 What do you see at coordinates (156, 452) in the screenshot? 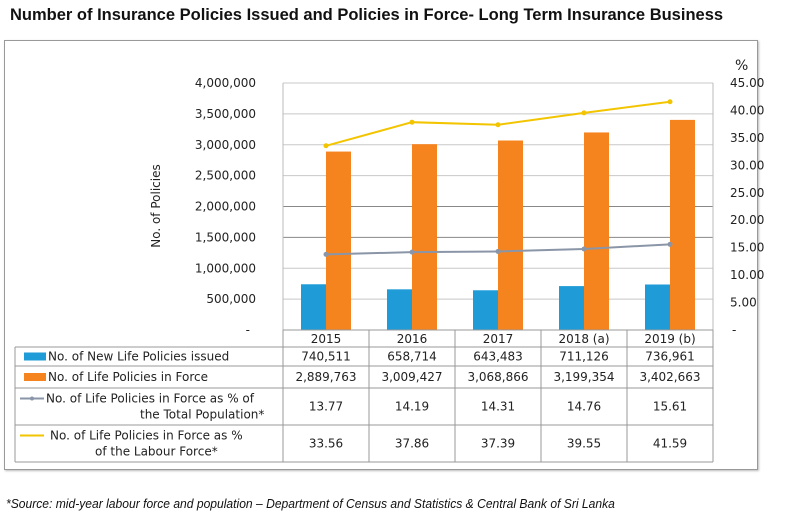
I see `legend-label: of the Labour Force*` at bounding box center [156, 452].